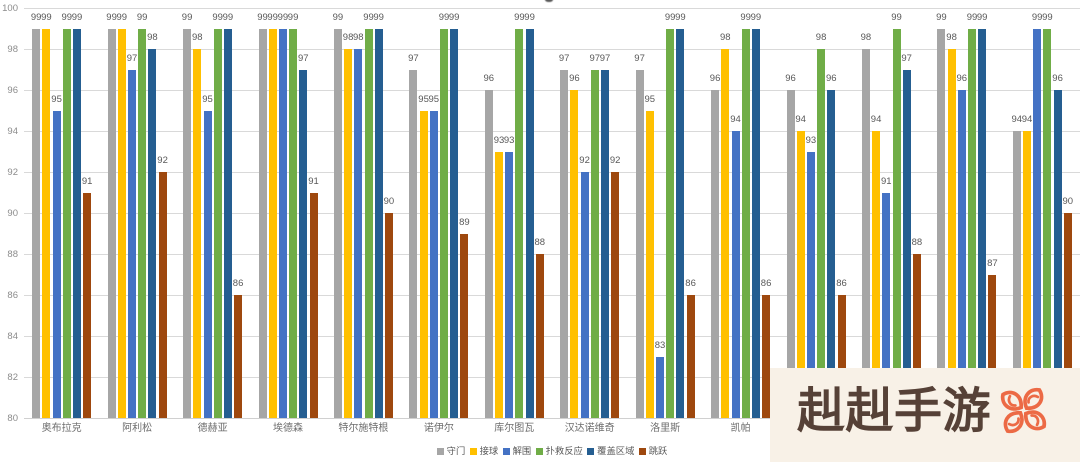  I want to click on data-label: 87, so click(992, 263).